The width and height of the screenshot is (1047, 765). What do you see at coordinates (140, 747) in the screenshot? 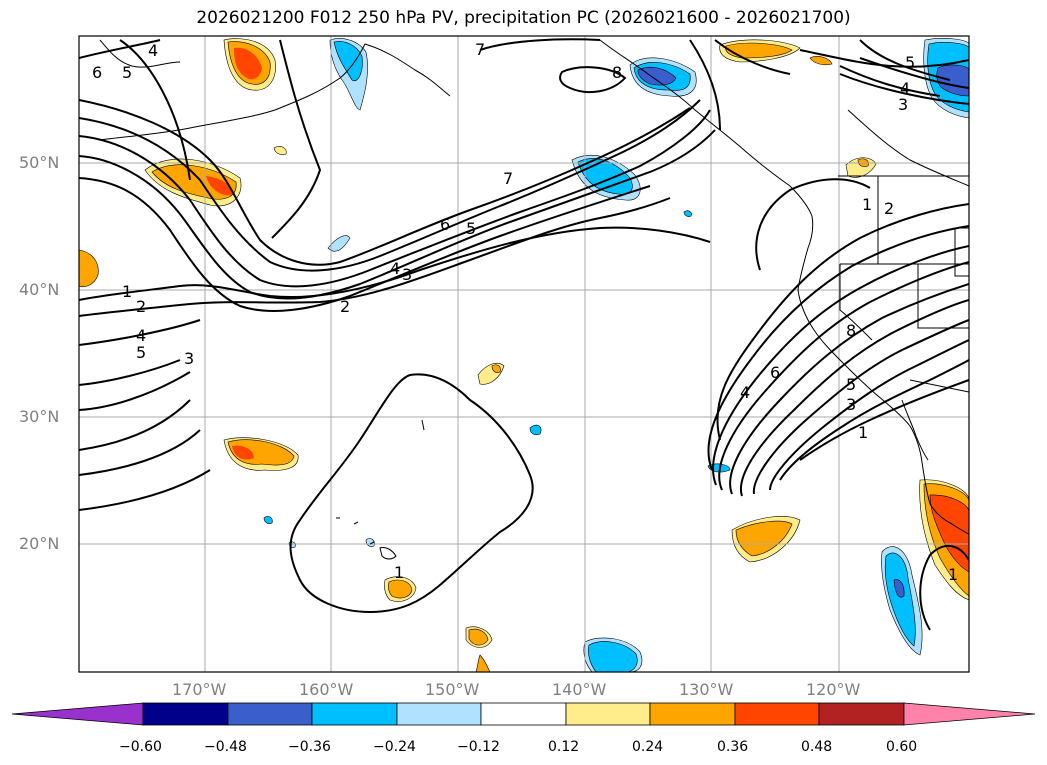
I see `colorbar-tick: −0.60` at bounding box center [140, 747].